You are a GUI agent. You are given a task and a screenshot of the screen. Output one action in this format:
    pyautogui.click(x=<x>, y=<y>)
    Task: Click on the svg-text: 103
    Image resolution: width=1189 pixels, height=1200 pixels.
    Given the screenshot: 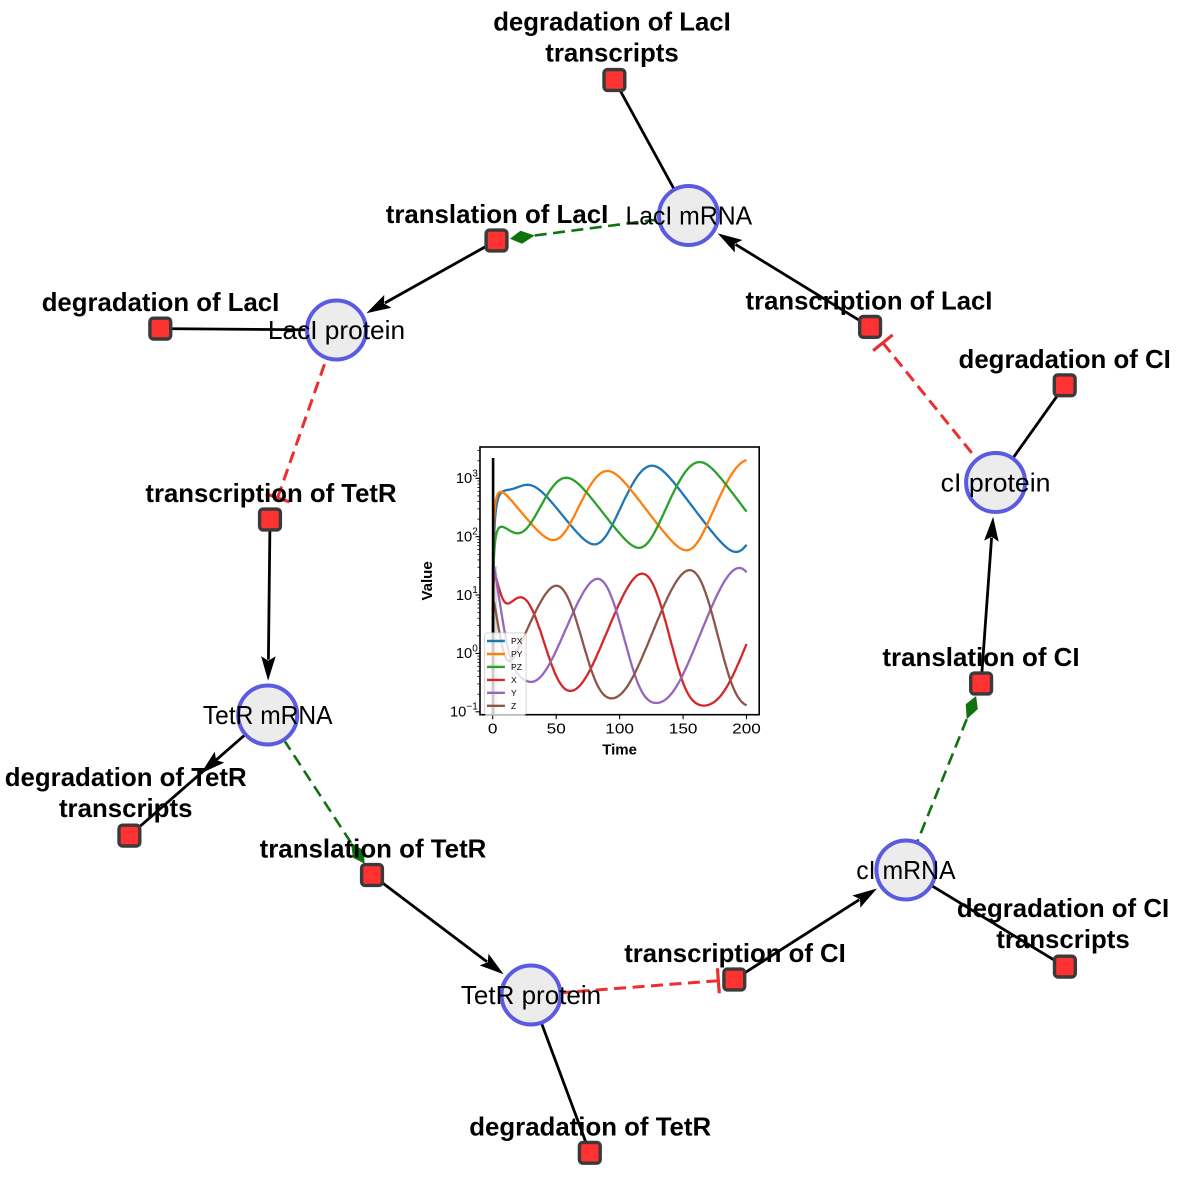 What is the action you would take?
    pyautogui.click(x=467, y=477)
    